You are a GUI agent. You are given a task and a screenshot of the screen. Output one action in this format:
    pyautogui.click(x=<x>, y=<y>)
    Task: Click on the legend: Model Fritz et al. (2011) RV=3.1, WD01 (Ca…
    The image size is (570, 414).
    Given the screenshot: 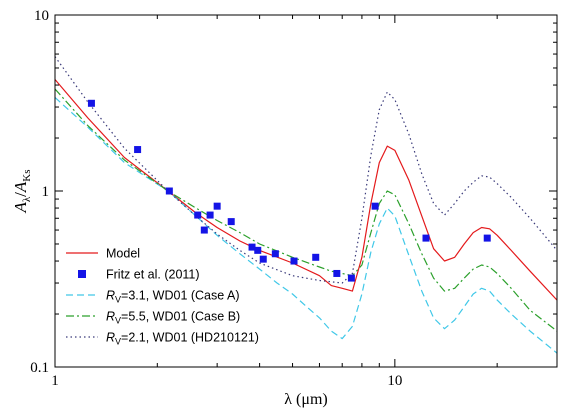 What is the action you would take?
    pyautogui.click(x=162, y=297)
    